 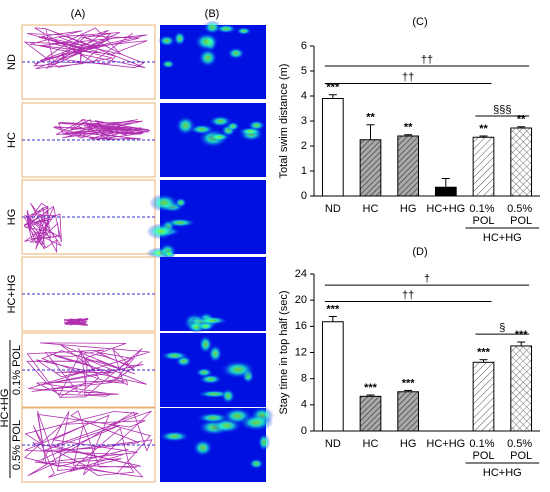 I want to click on y-tick-label: 0, so click(x=304, y=431).